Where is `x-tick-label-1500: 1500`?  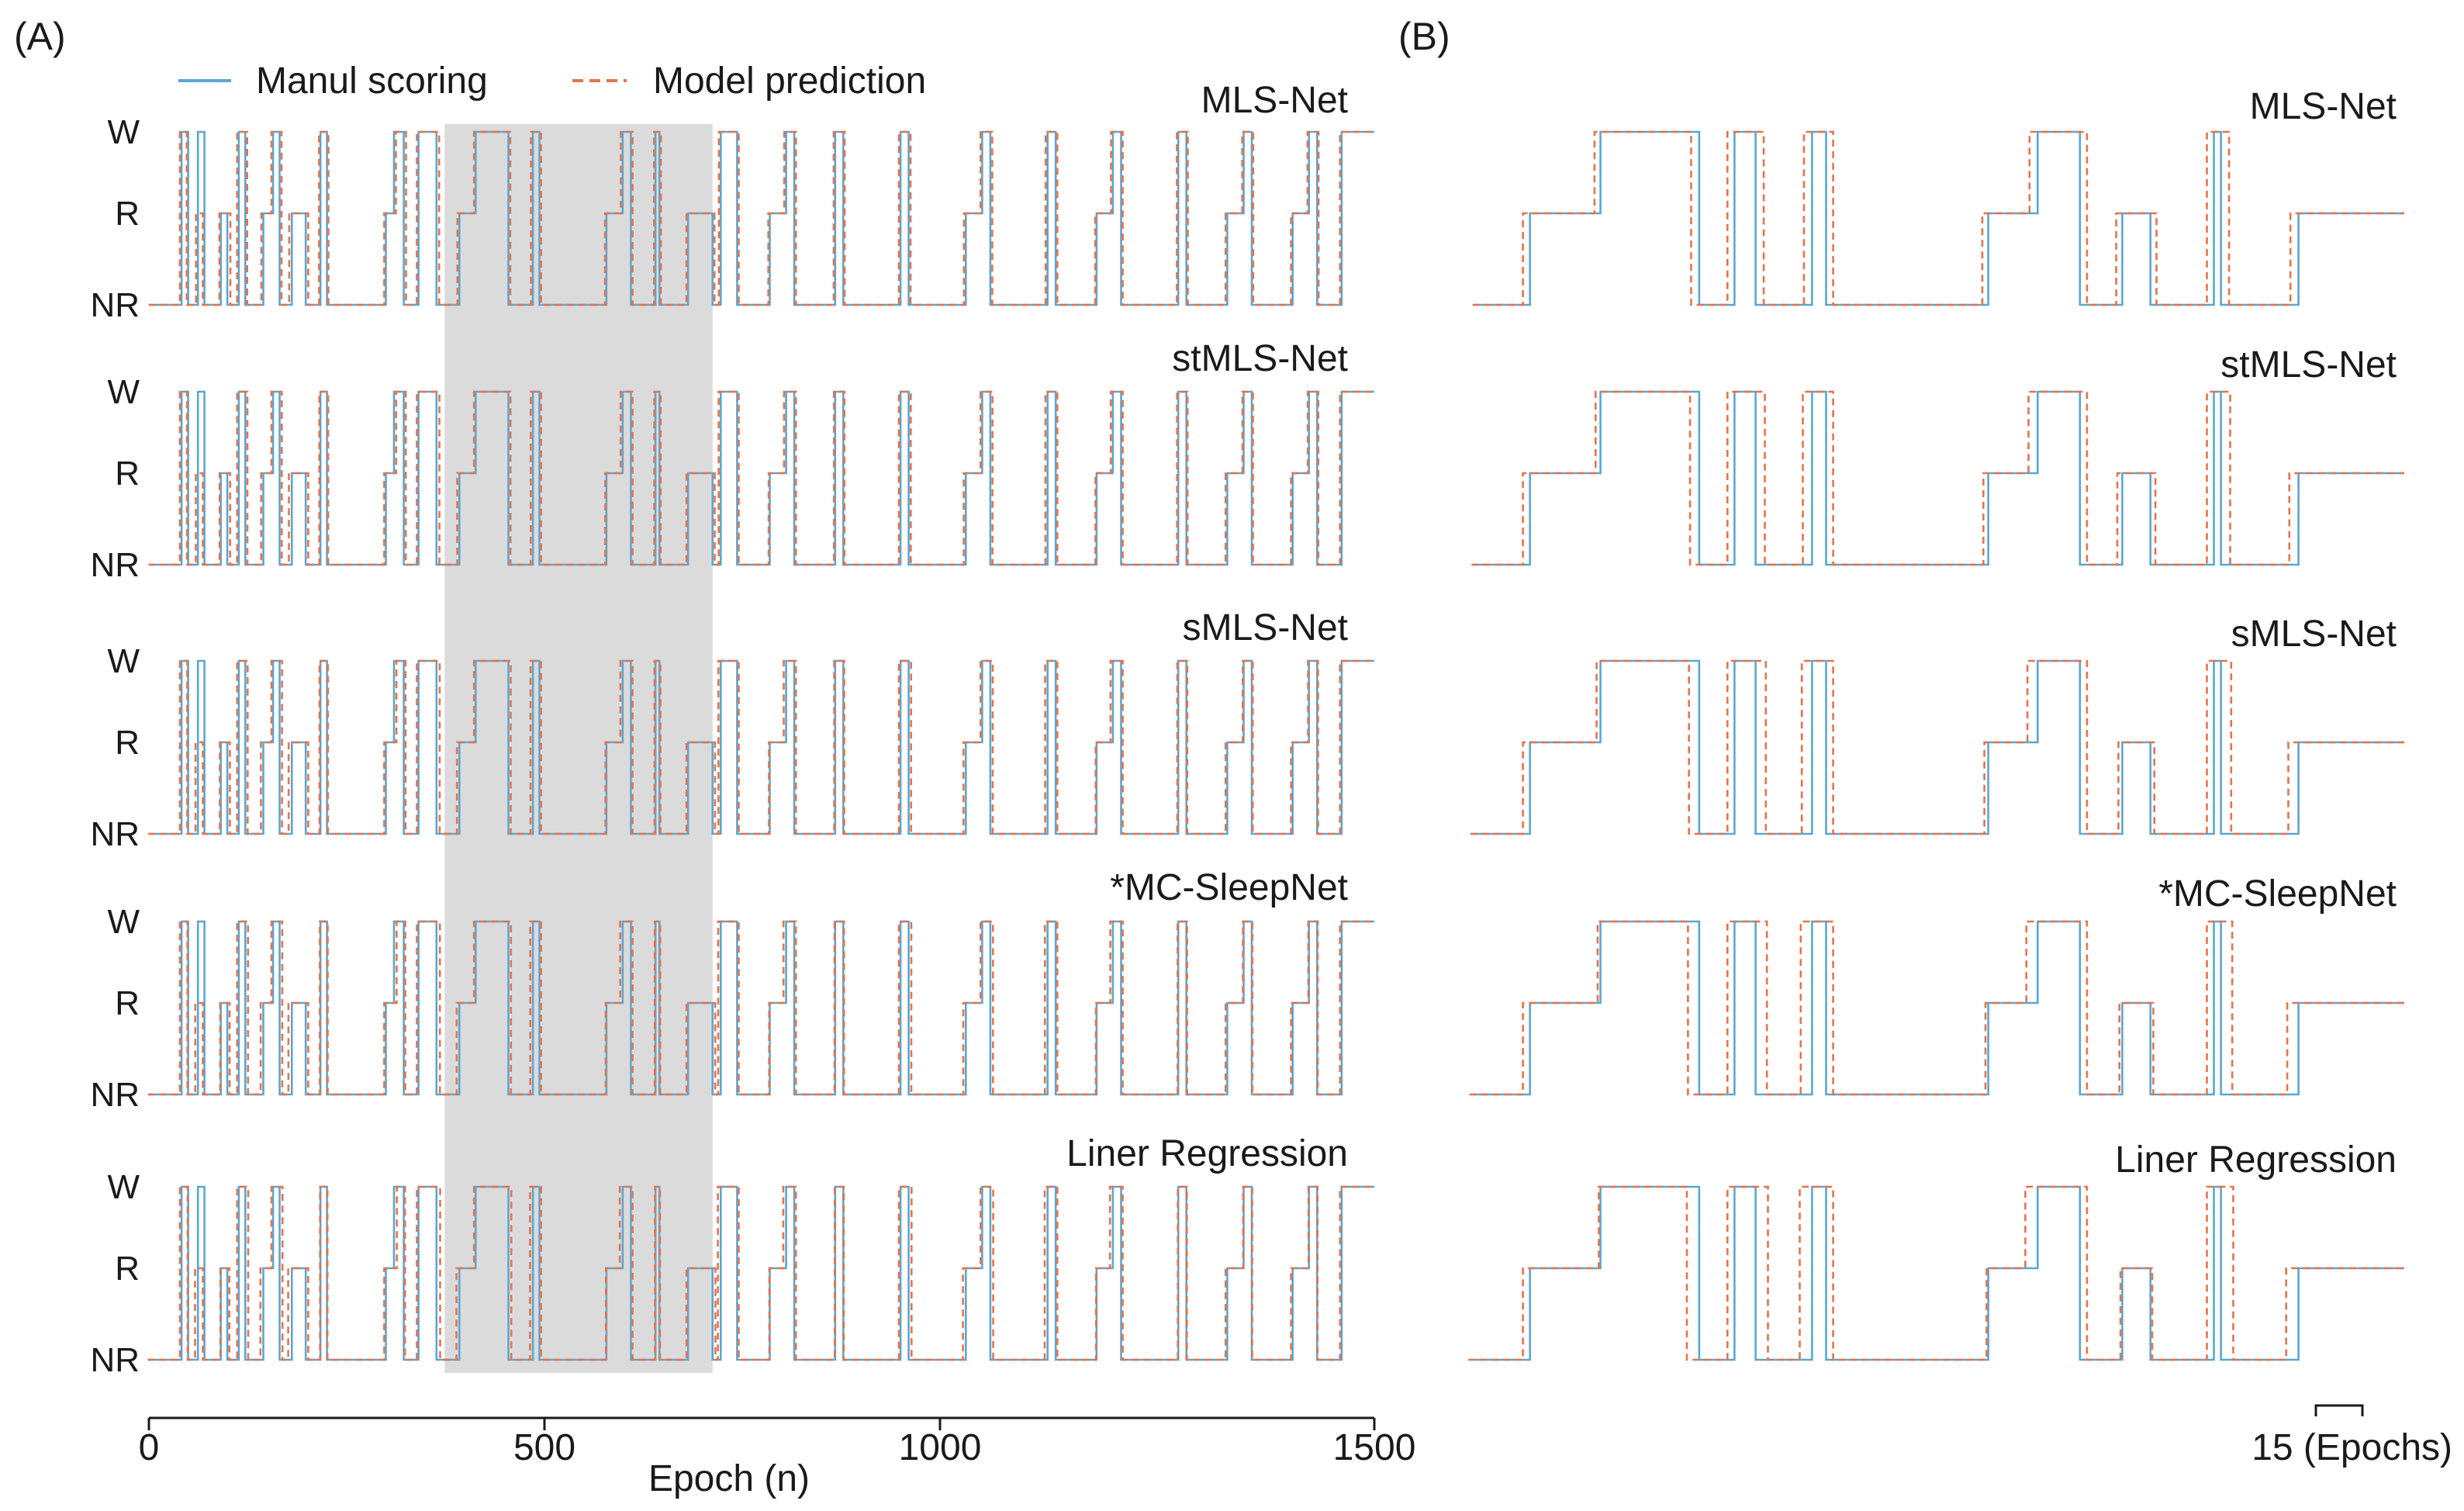 x-tick-label-1500: 1500 is located at coordinates (1374, 1447).